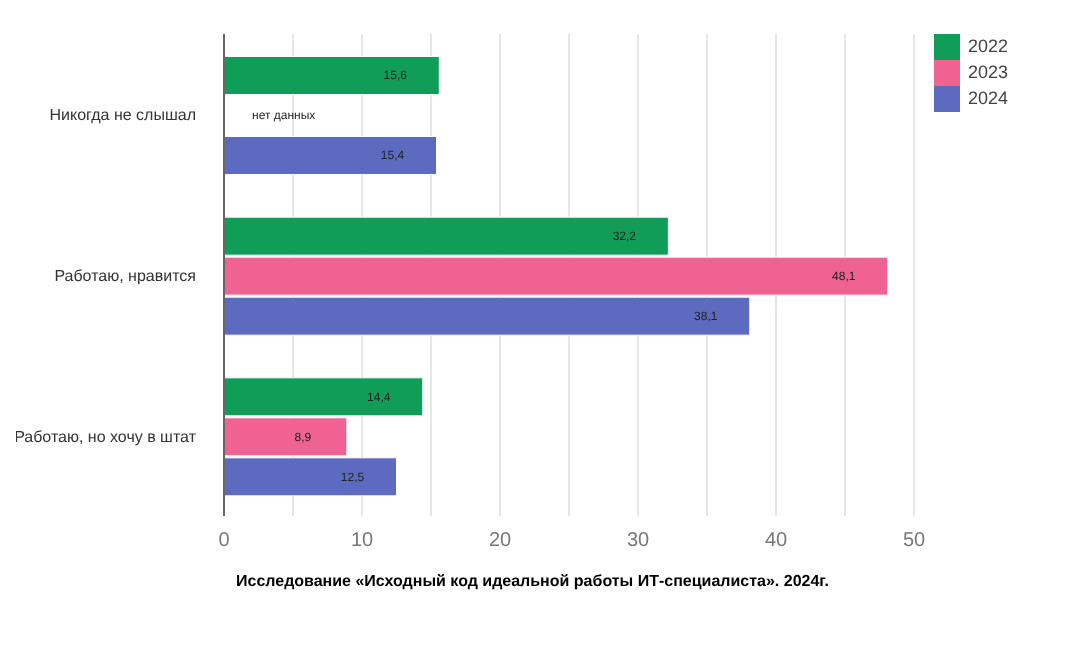 This screenshot has width=1082, height=648. I want to click on legend-label: 2023, so click(988, 71).